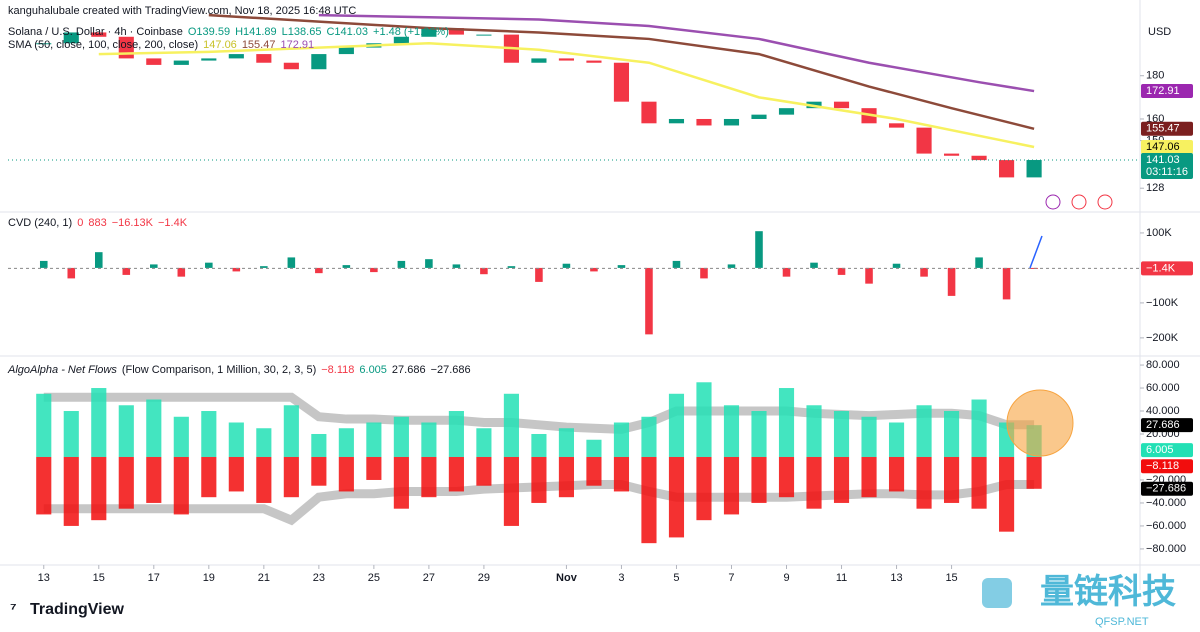 This screenshot has width=1200, height=632. I want to click on y-tick-label: −60.000, so click(1166, 526).